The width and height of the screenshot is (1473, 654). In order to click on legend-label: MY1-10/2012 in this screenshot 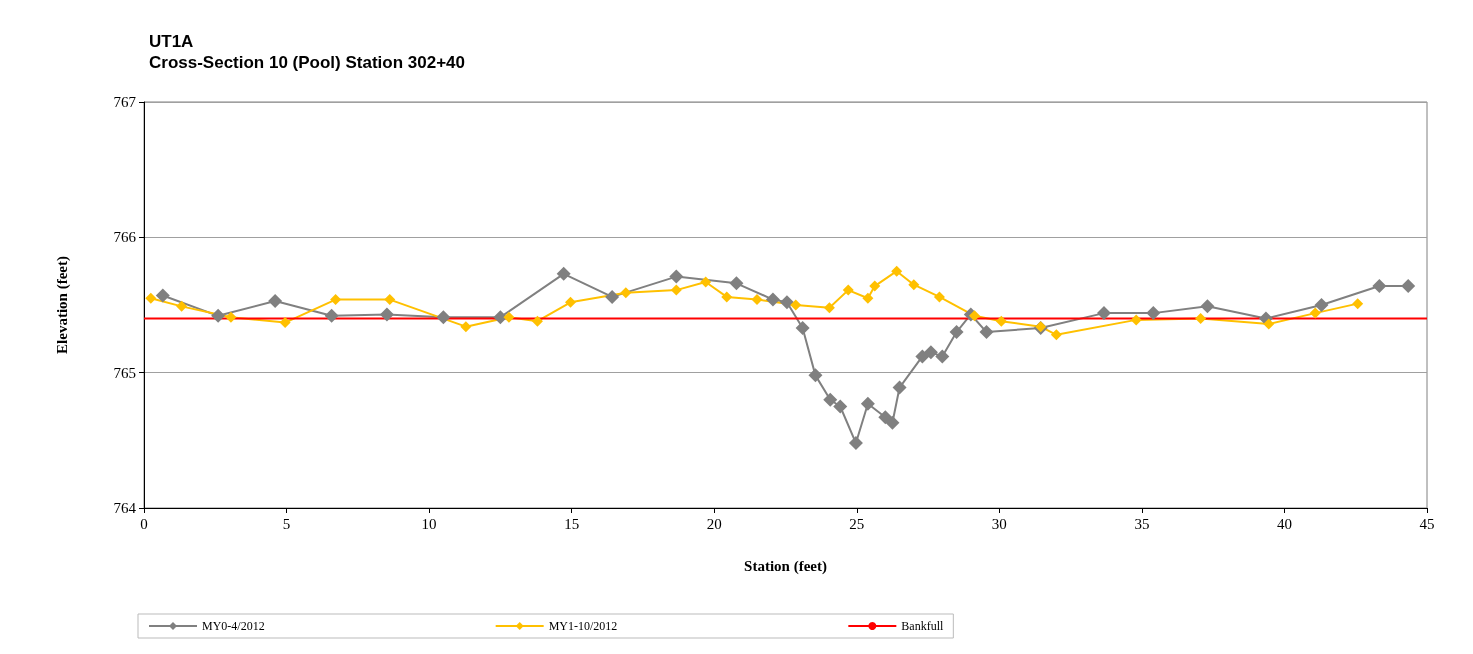, I will do `click(583, 626)`.